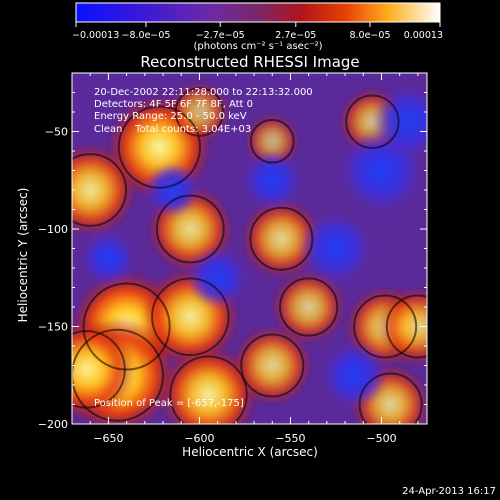 The image size is (500, 500). Describe the element at coordinates (23, 255) in the screenshot. I see `y-axis-label: Heliocentric Y (arcsec)` at that location.